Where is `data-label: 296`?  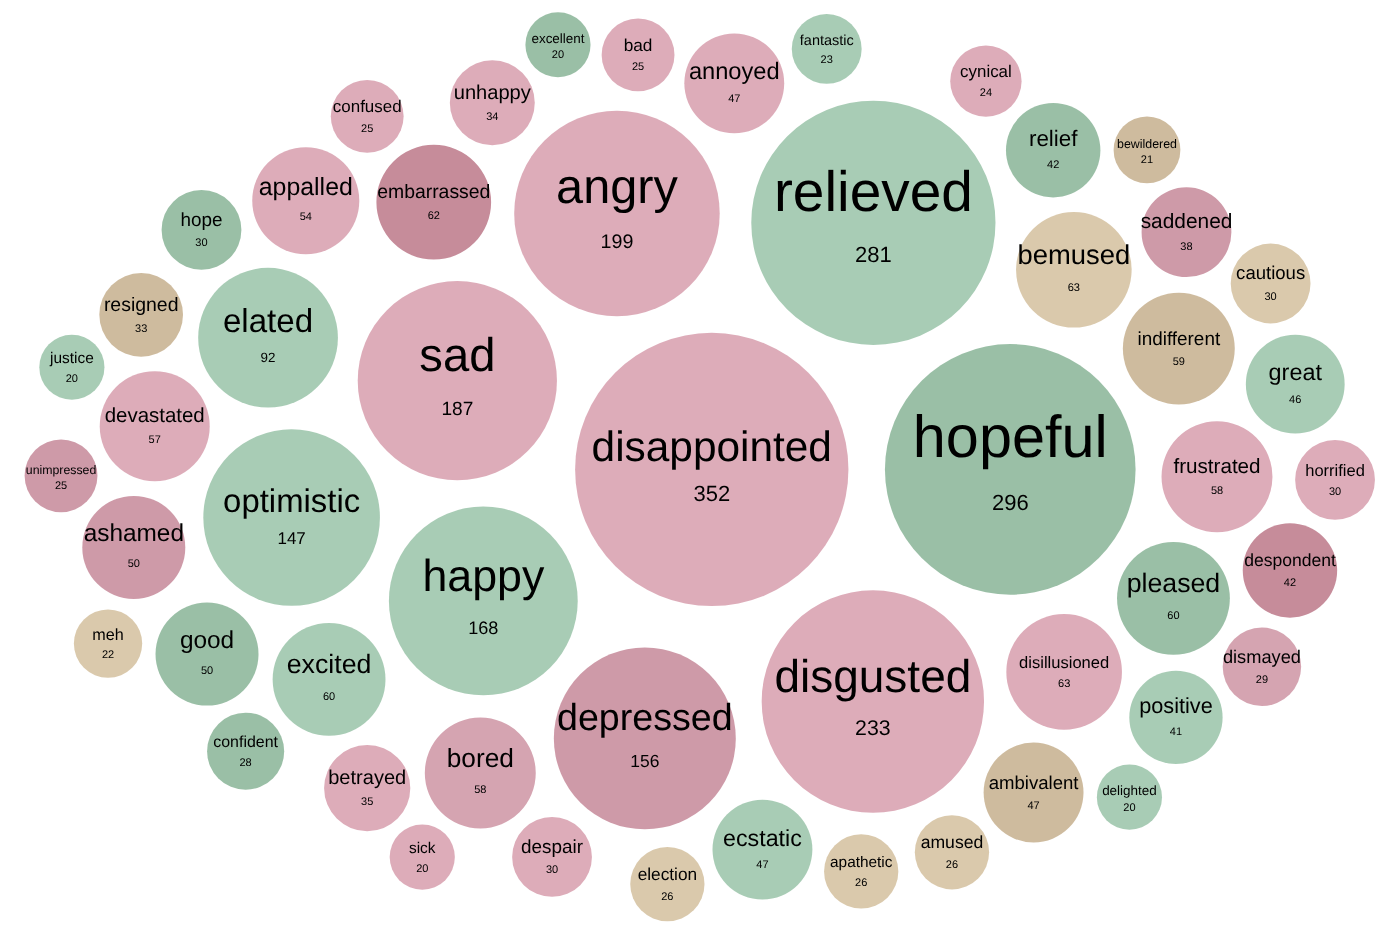 data-label: 296 is located at coordinates (1010, 504).